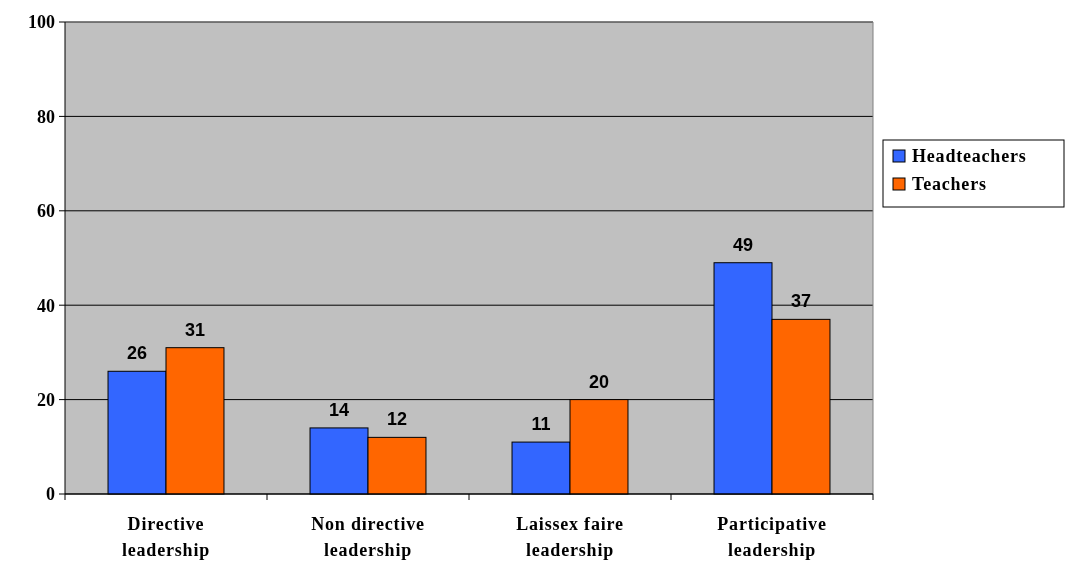 The height and width of the screenshot is (566, 1066). What do you see at coordinates (46, 211) in the screenshot?
I see `y-tick-label: 60` at bounding box center [46, 211].